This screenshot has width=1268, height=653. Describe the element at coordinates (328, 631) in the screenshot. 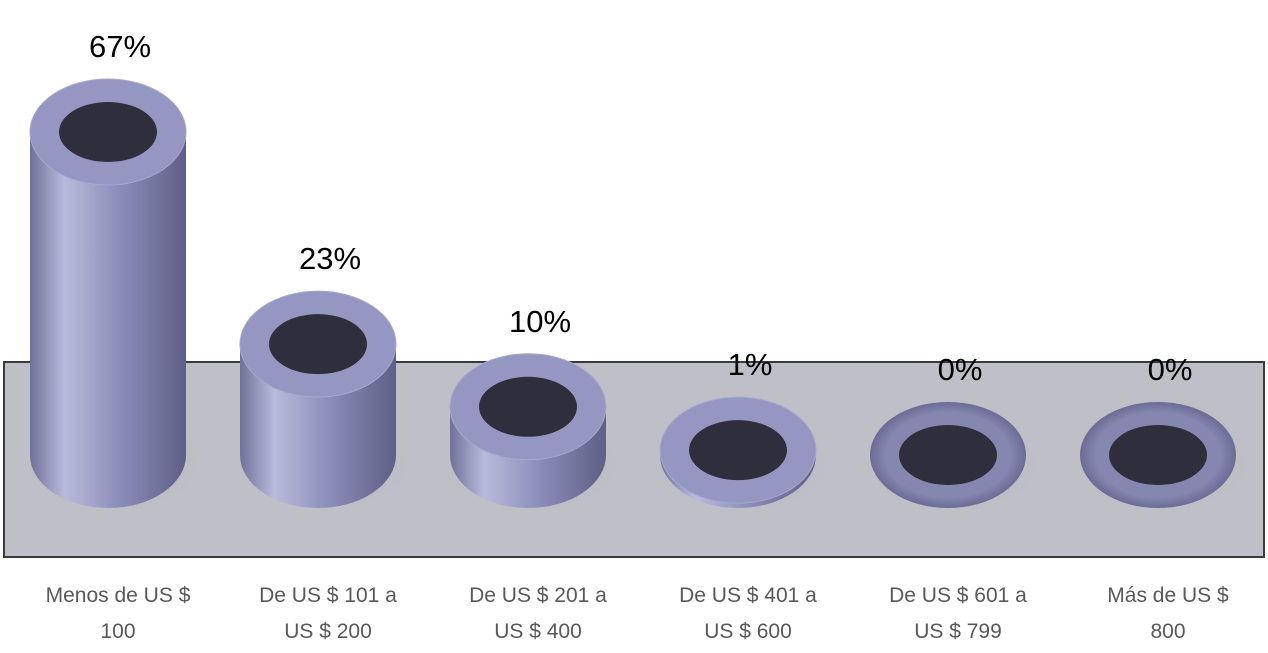

I see `category-label: US $ 200` at that location.